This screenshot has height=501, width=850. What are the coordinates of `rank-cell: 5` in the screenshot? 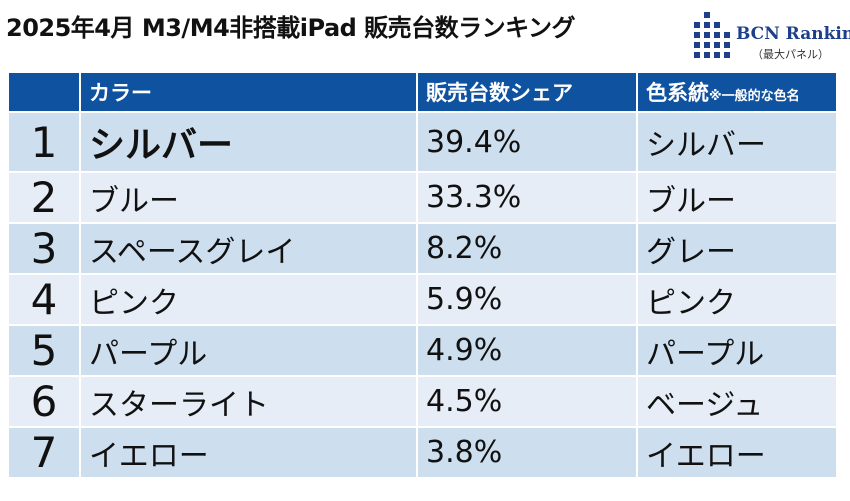 It's located at (44, 350).